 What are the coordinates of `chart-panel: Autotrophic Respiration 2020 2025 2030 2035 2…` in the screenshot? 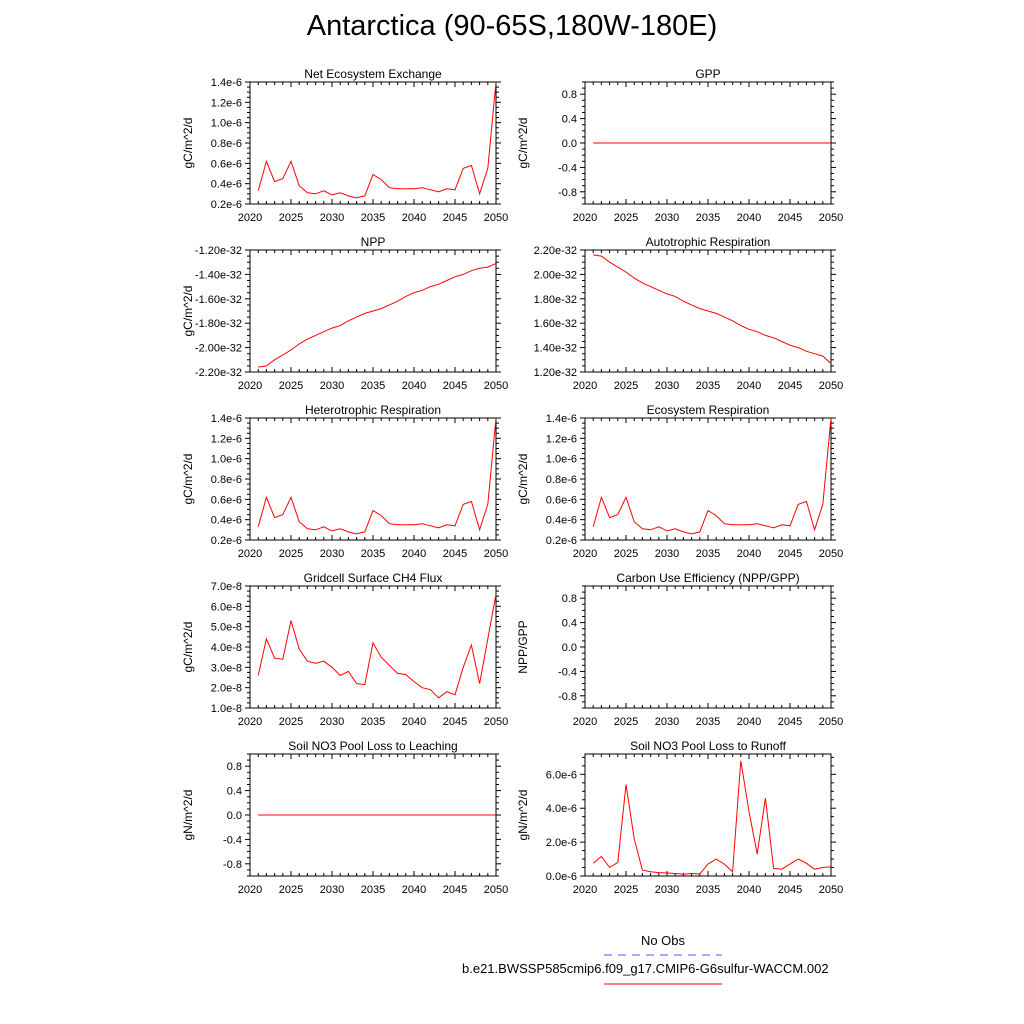 It's located at (689, 313).